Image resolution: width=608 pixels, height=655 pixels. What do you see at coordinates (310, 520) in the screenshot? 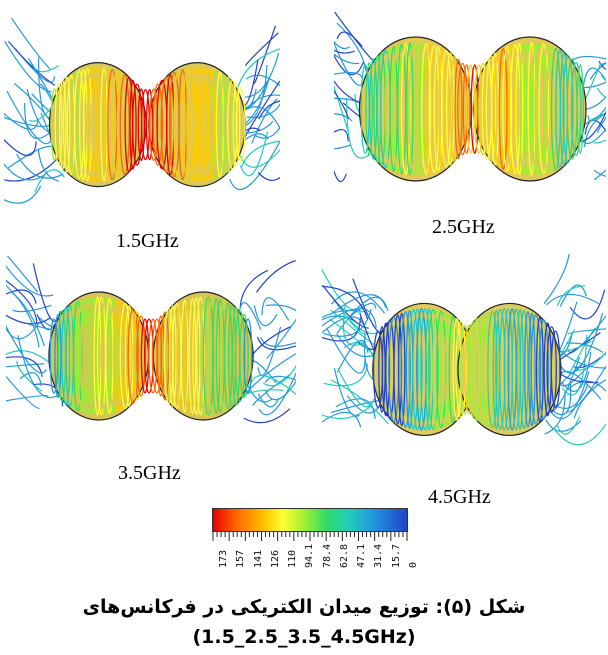
I see `color-scale-bar` at bounding box center [310, 520].